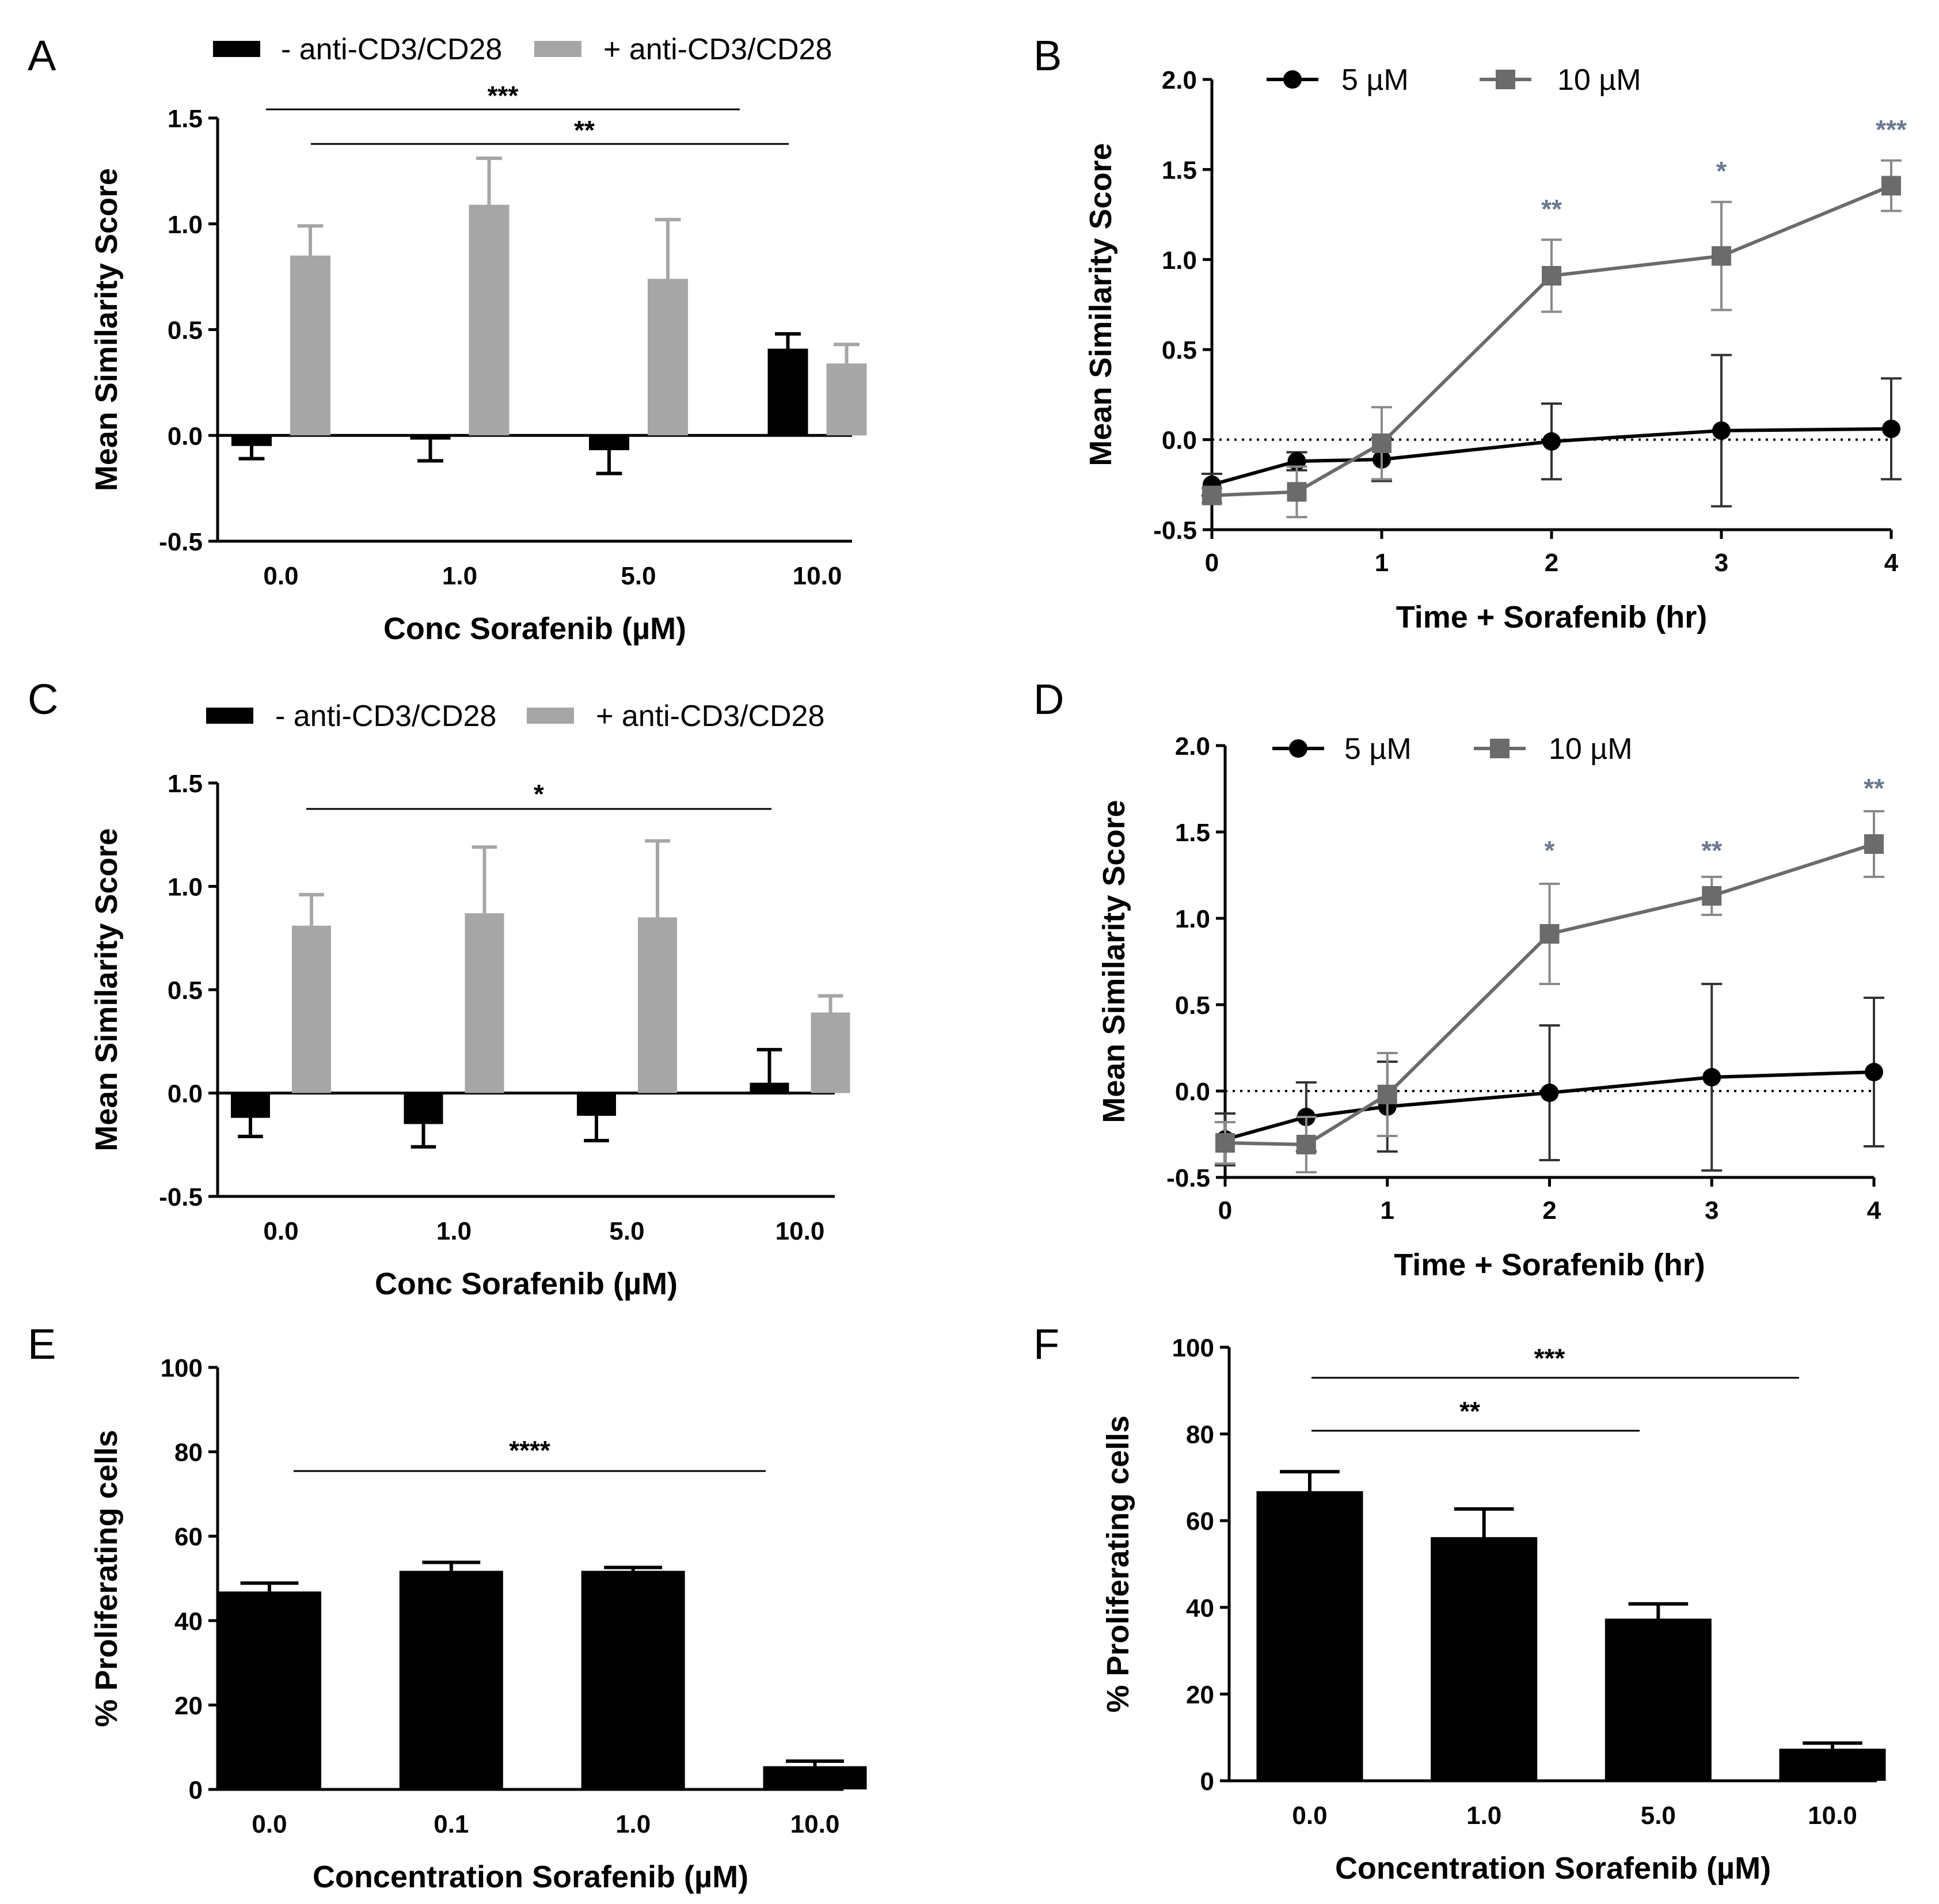  I want to click on y-tick-label: 20, so click(1200, 1695).